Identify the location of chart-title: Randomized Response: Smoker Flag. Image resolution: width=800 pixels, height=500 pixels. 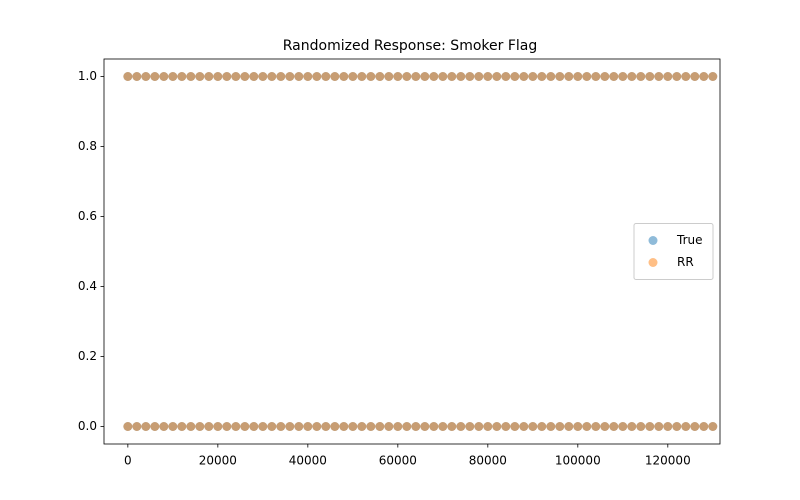
(410, 46).